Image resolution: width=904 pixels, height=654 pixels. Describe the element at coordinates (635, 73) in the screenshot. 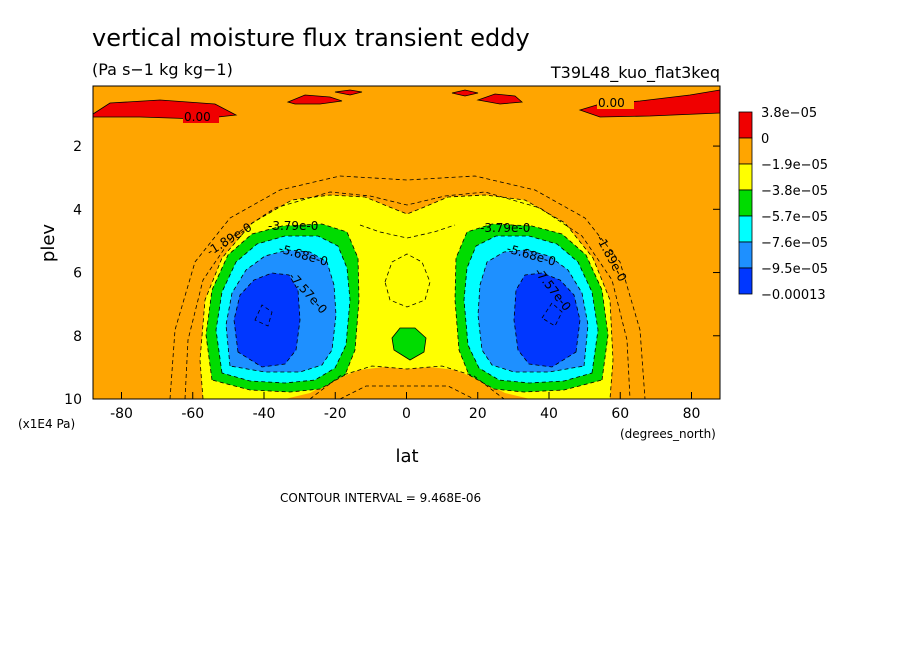

I see `run-label: T39L48_kuo_flat3keq` at that location.